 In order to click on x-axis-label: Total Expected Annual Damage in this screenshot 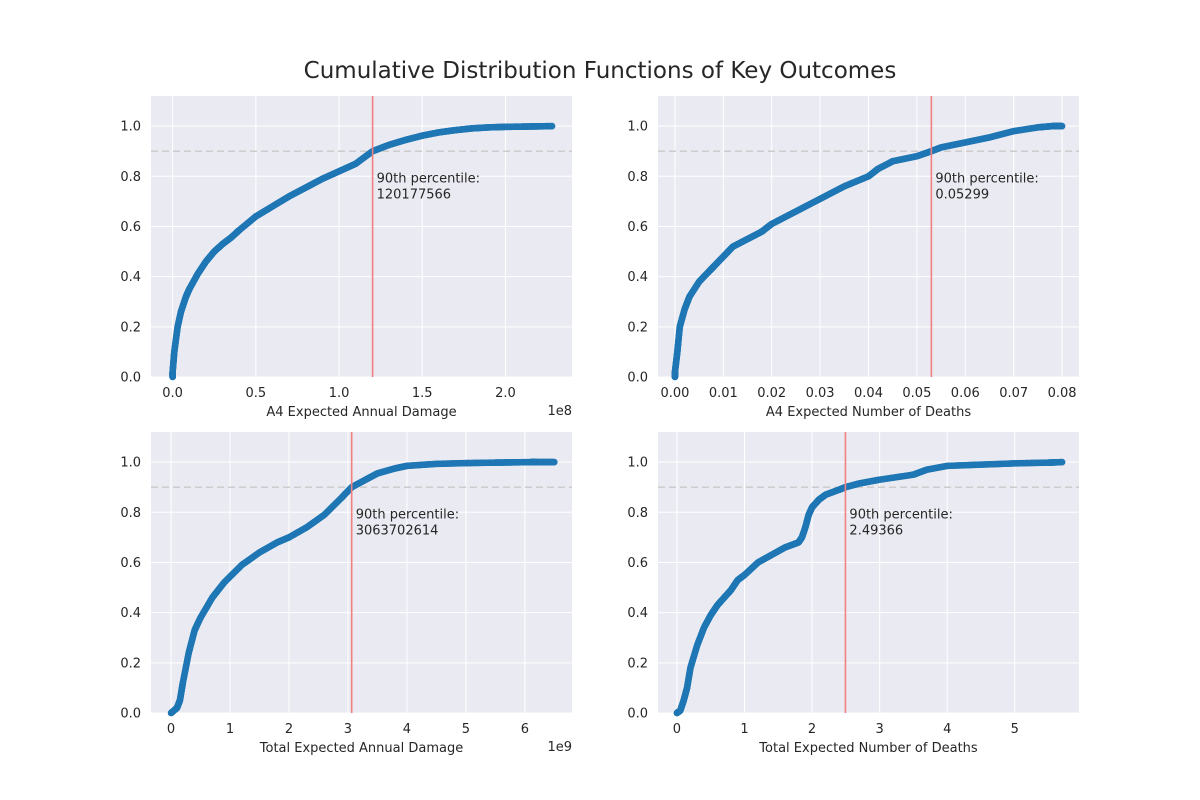, I will do `click(361, 748)`.